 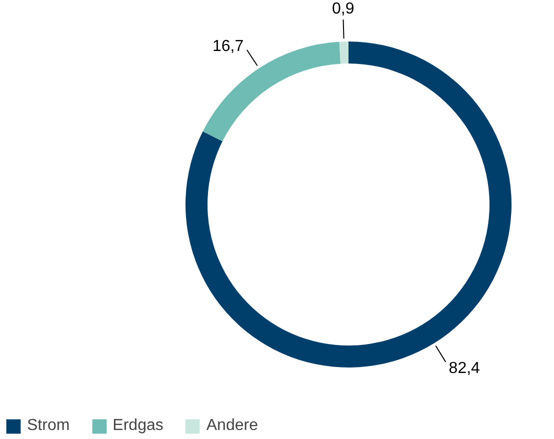 I want to click on legend-label: Erdgas, so click(x=138, y=426).